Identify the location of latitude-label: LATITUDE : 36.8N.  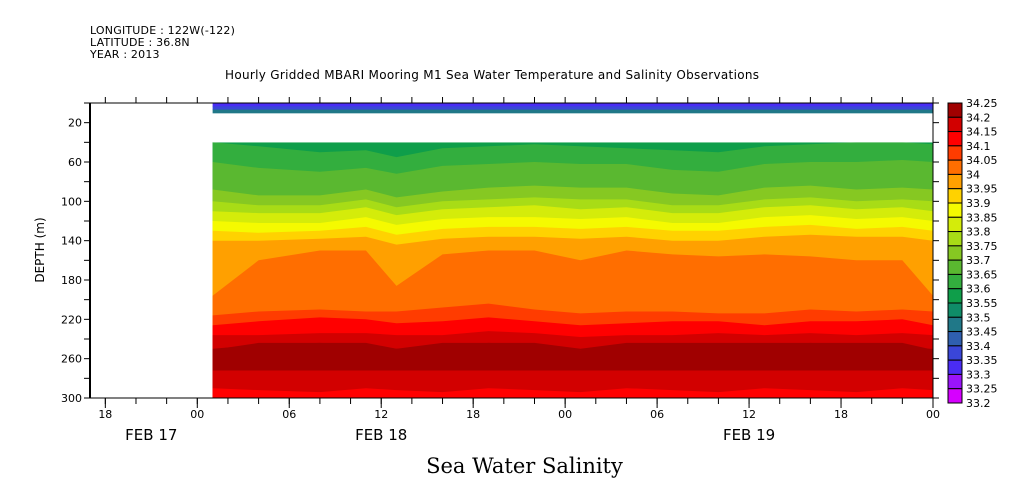
(140, 42).